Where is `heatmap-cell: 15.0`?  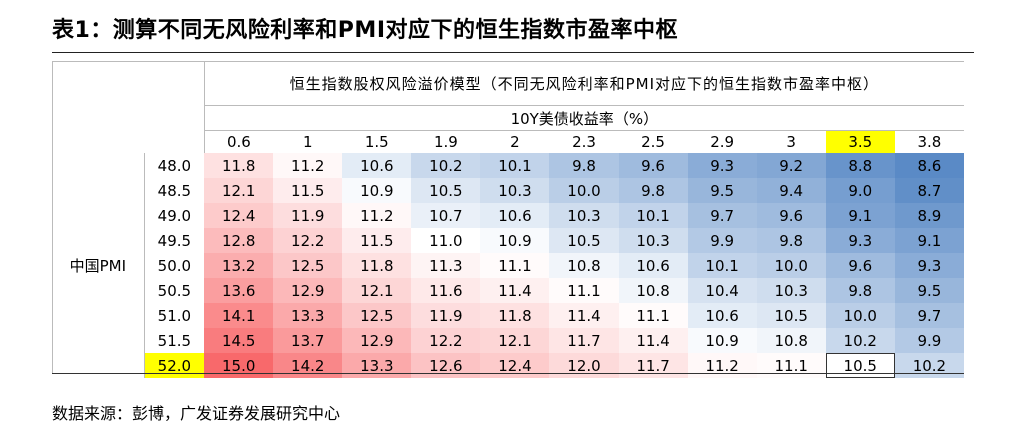
heatmap-cell: 15.0 is located at coordinates (239, 365).